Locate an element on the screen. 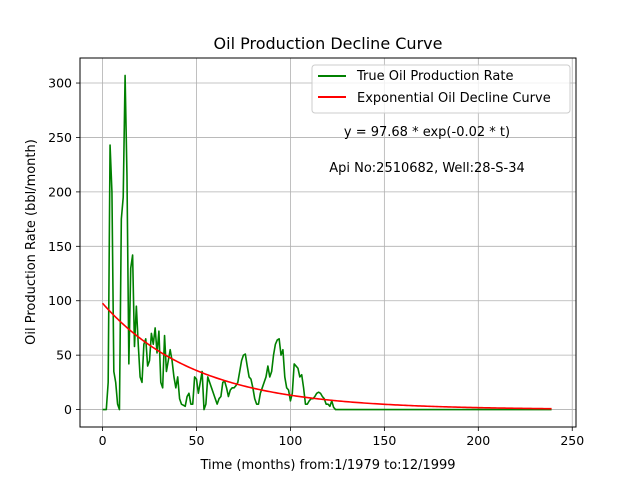 The width and height of the screenshot is (640, 480). y-tick-label: 0 is located at coordinates (68, 409).